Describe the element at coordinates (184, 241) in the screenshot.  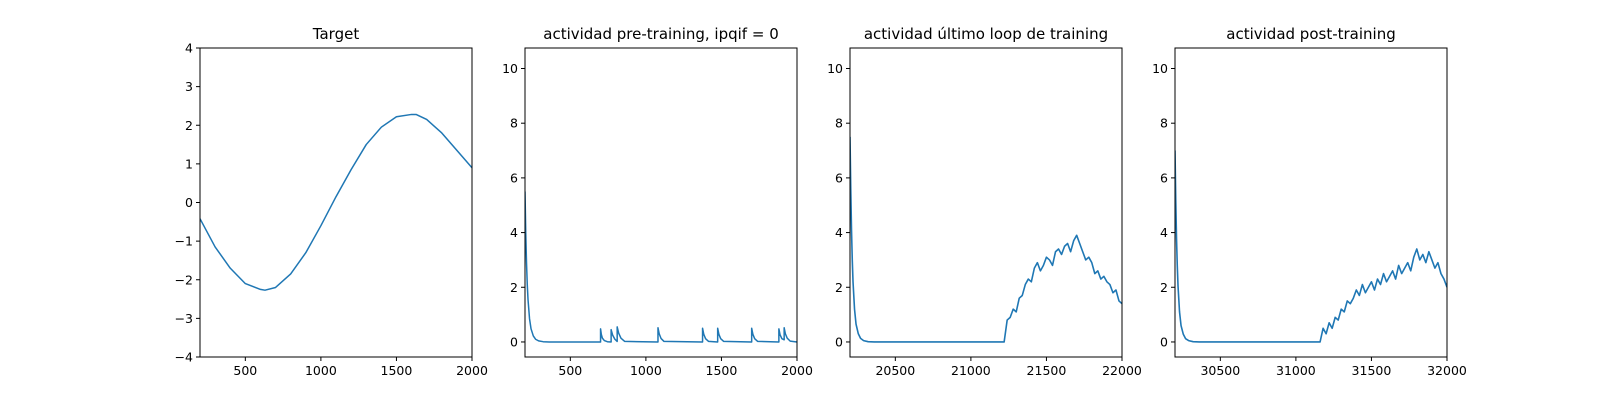
I see `y-tick-label: −1` at that location.